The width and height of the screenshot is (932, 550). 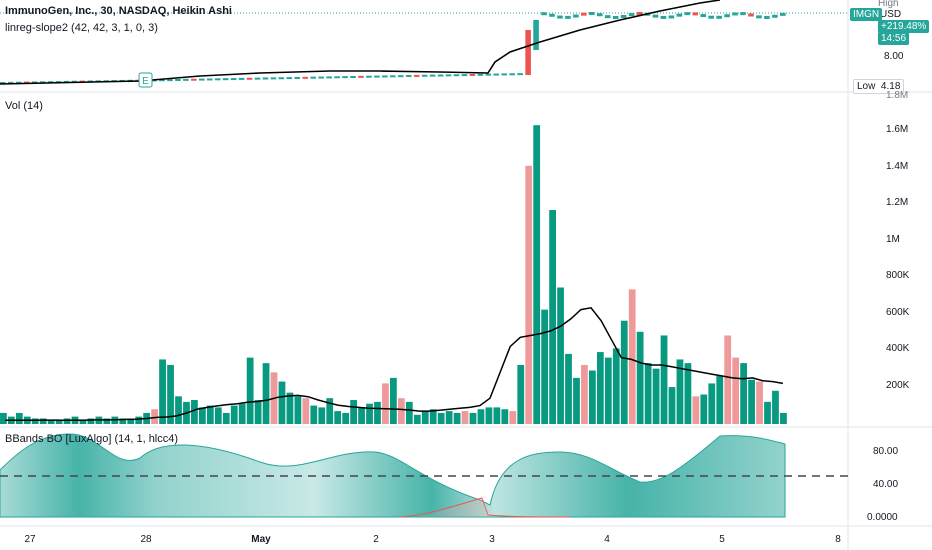 What do you see at coordinates (898, 385) in the screenshot?
I see `vol-tick: 200K` at bounding box center [898, 385].